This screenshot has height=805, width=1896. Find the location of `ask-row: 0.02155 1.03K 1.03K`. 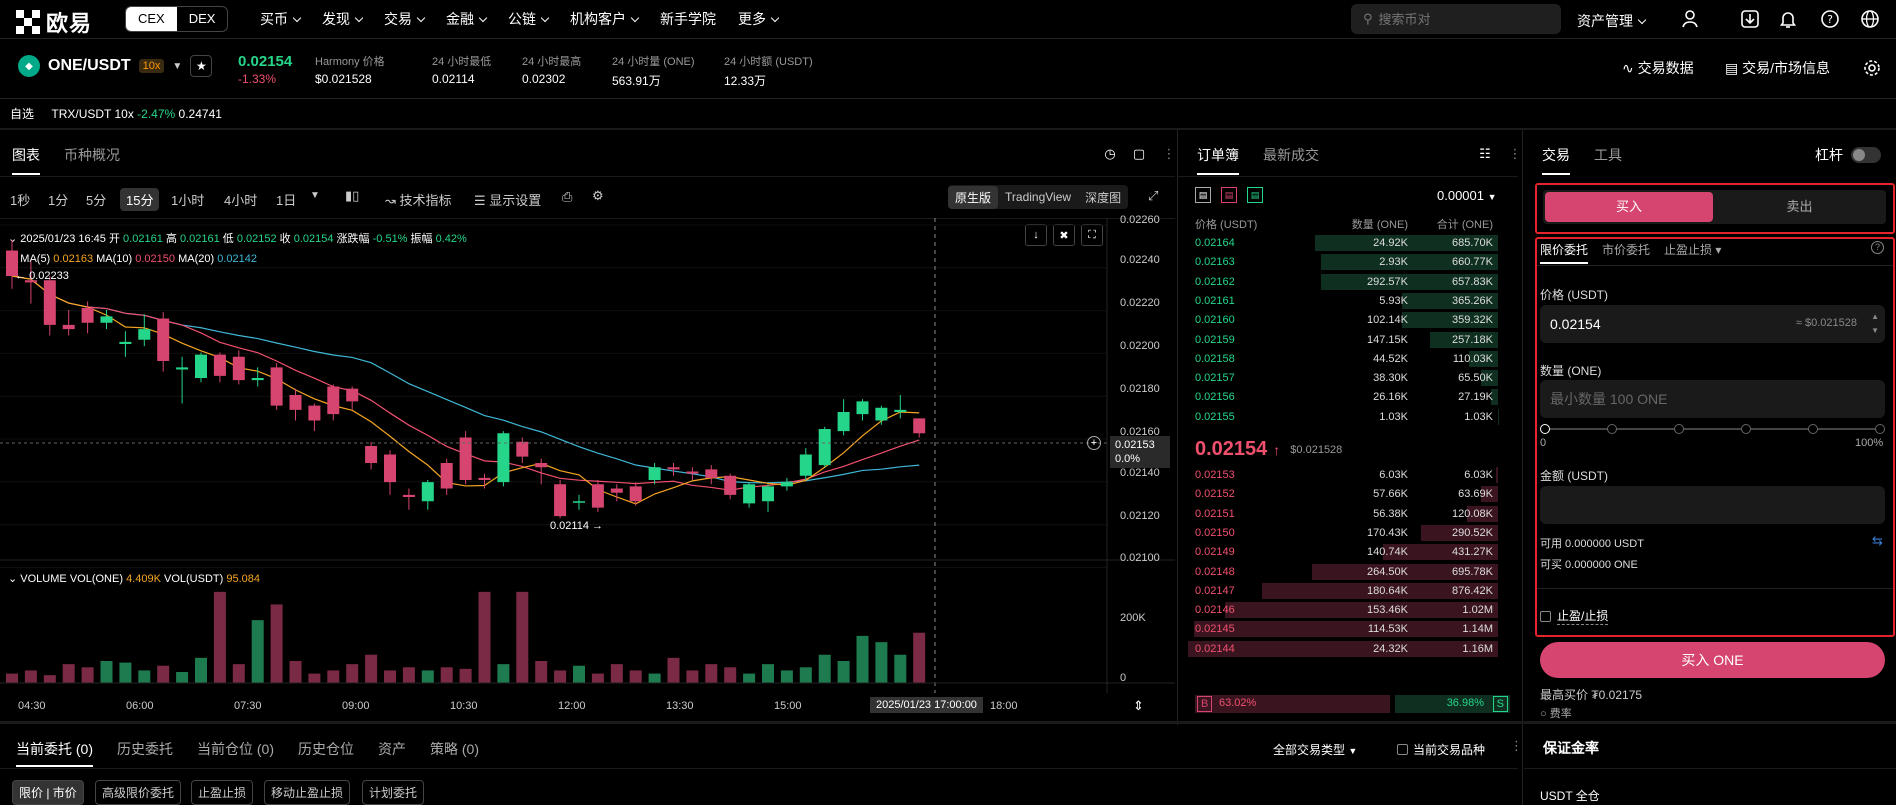

ask-row: 0.02155 1.03K 1.03K is located at coordinates (1347, 417).